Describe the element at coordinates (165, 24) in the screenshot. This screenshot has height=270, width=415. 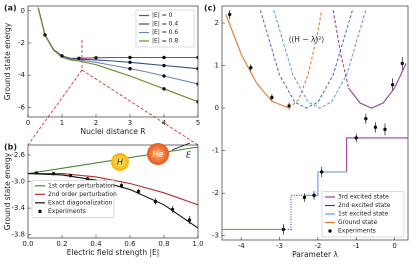
I see `legend-label: |E| = 0.4` at that location.